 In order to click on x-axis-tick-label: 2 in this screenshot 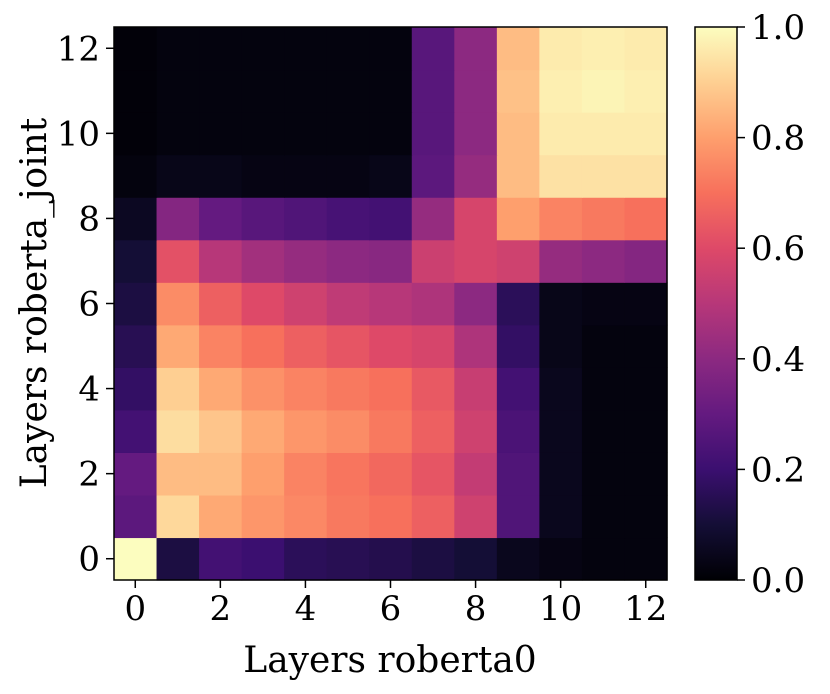, I will do `click(221, 609)`.